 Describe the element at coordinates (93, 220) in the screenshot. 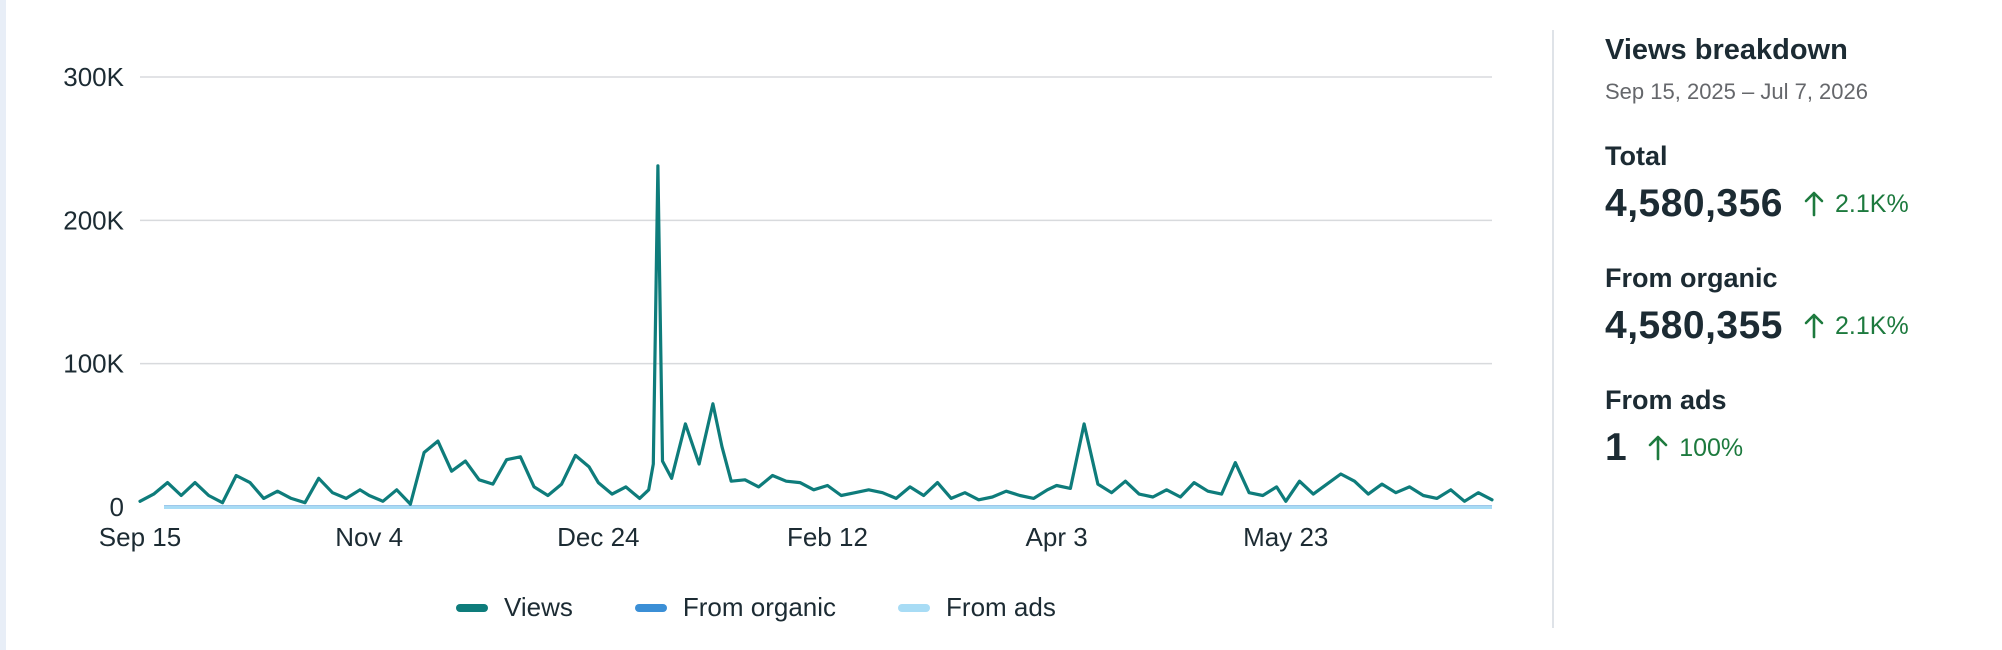

I see `y-tick-label: 200K` at that location.